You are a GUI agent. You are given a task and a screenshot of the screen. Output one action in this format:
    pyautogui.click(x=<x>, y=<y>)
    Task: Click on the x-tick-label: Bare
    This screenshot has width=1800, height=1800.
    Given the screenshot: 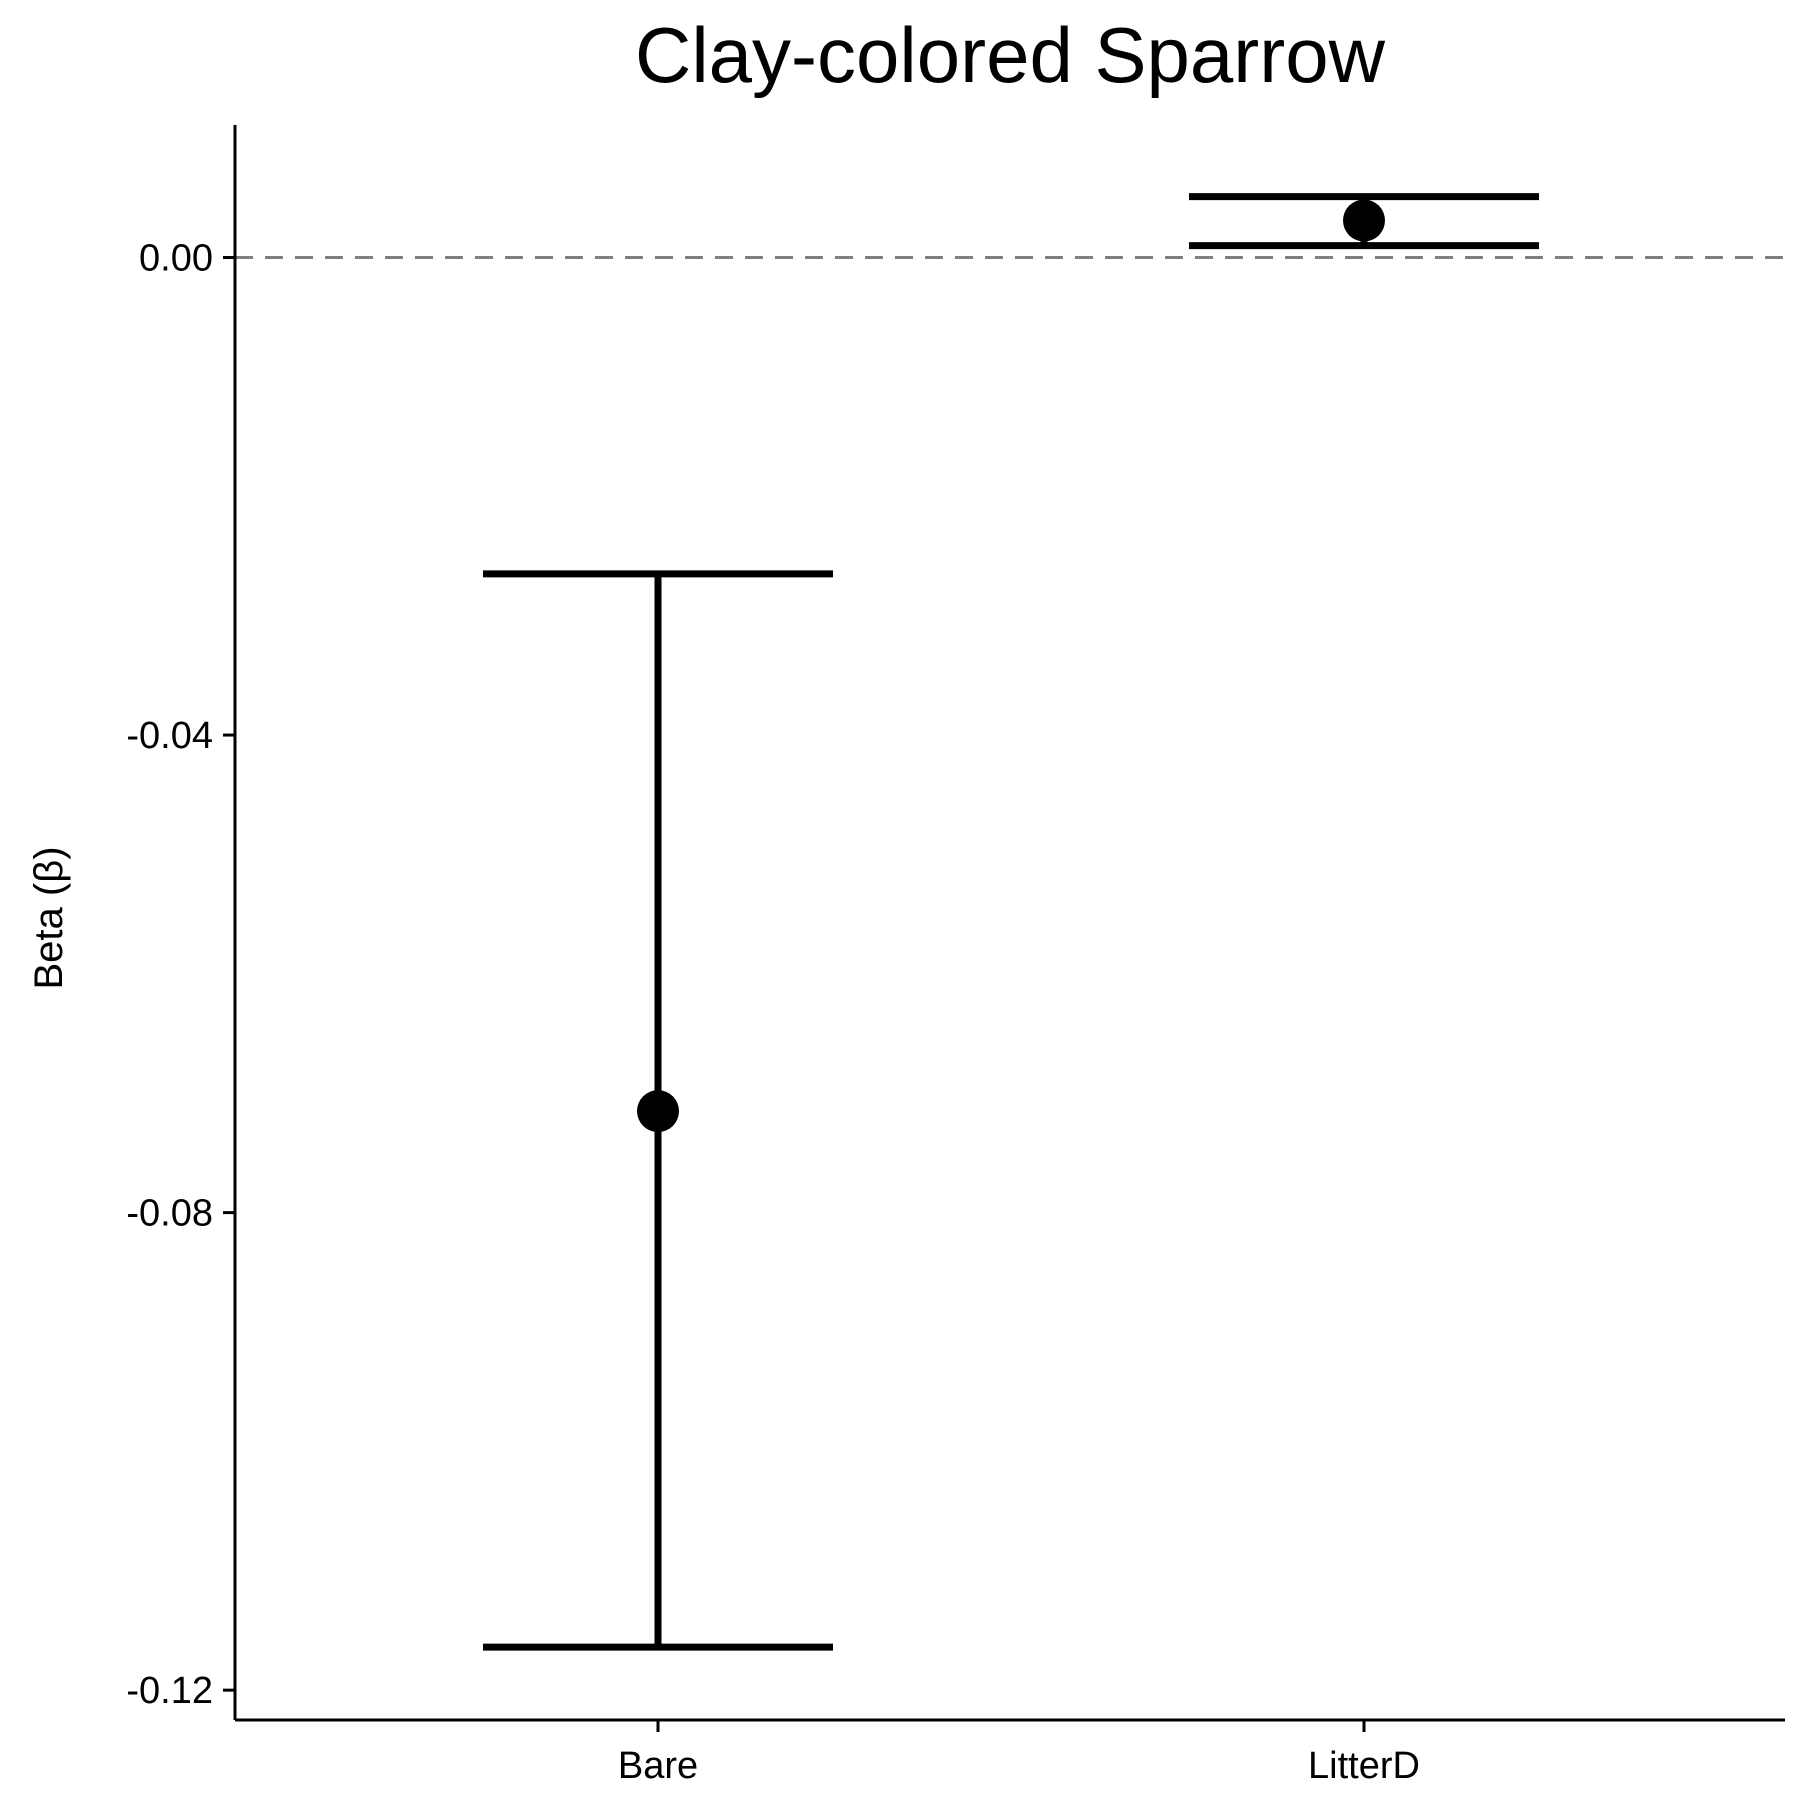 What is the action you would take?
    pyautogui.click(x=658, y=1766)
    